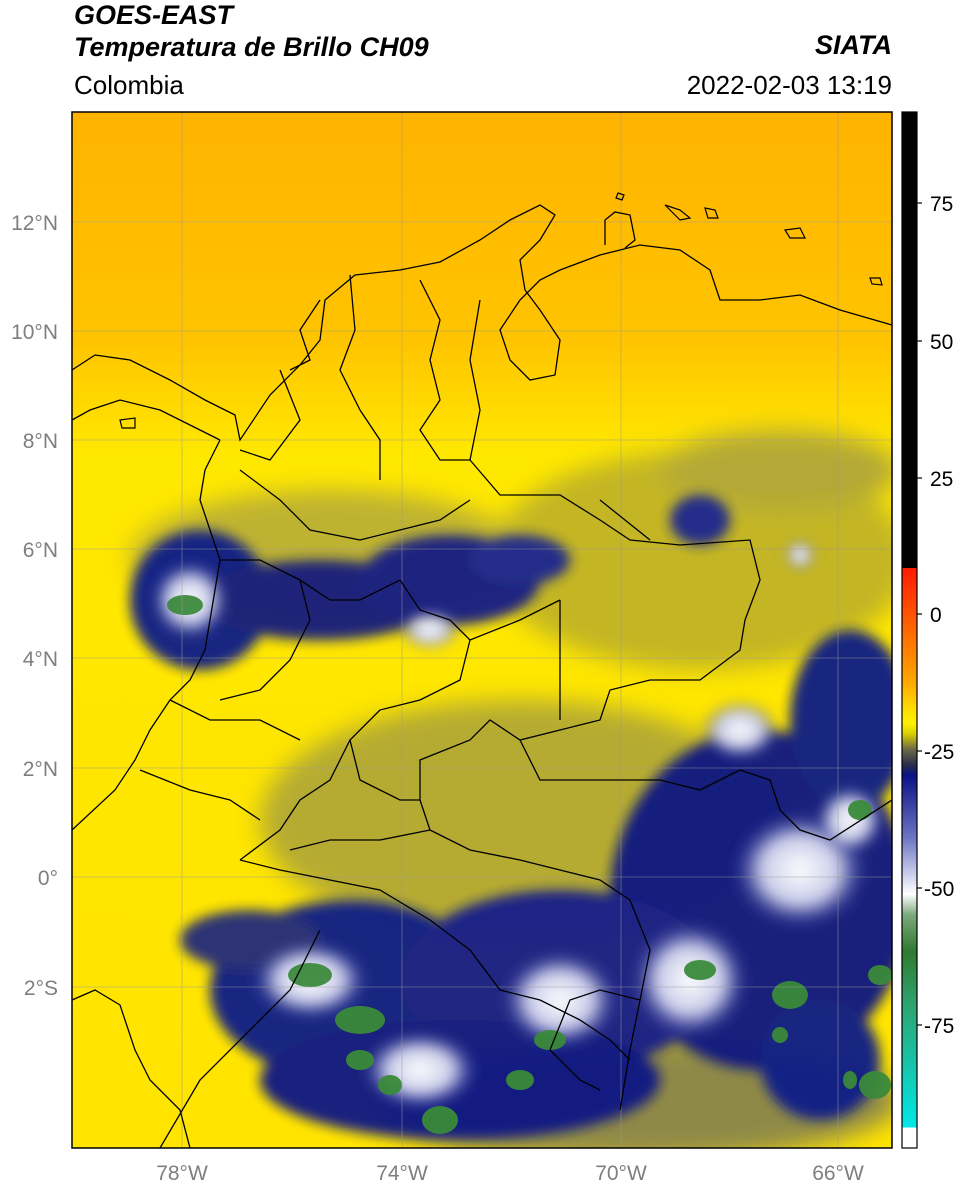 The height and width of the screenshot is (1190, 966). I want to click on lat-tick: 10°N, so click(34, 332).